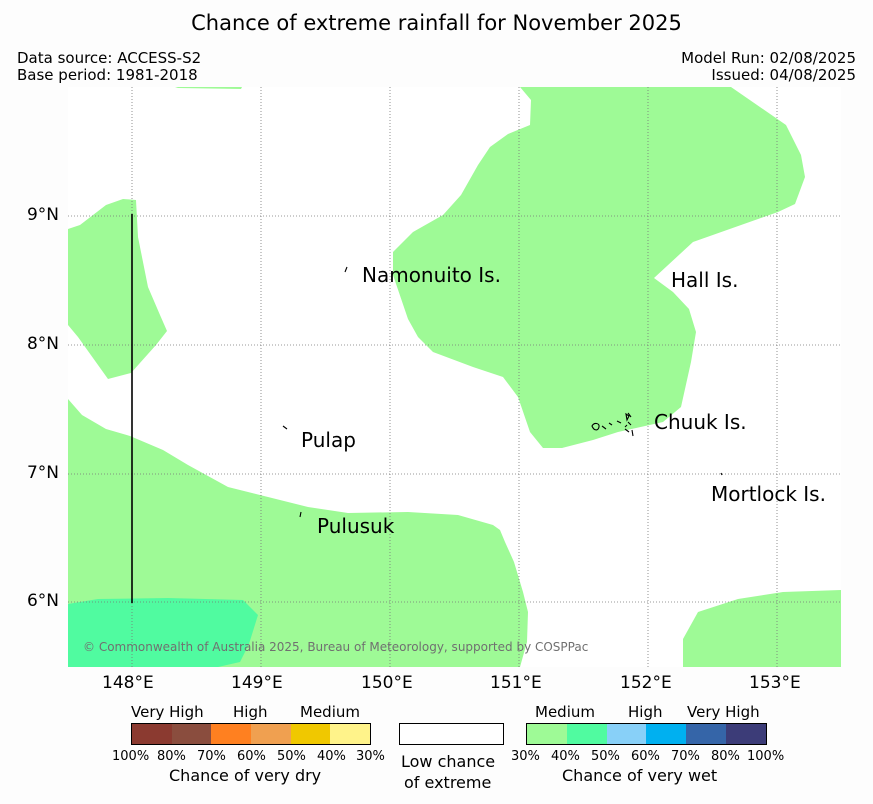  Describe the element at coordinates (612, 424) in the screenshot. I see `chuuk-lagoon-shape` at that location.